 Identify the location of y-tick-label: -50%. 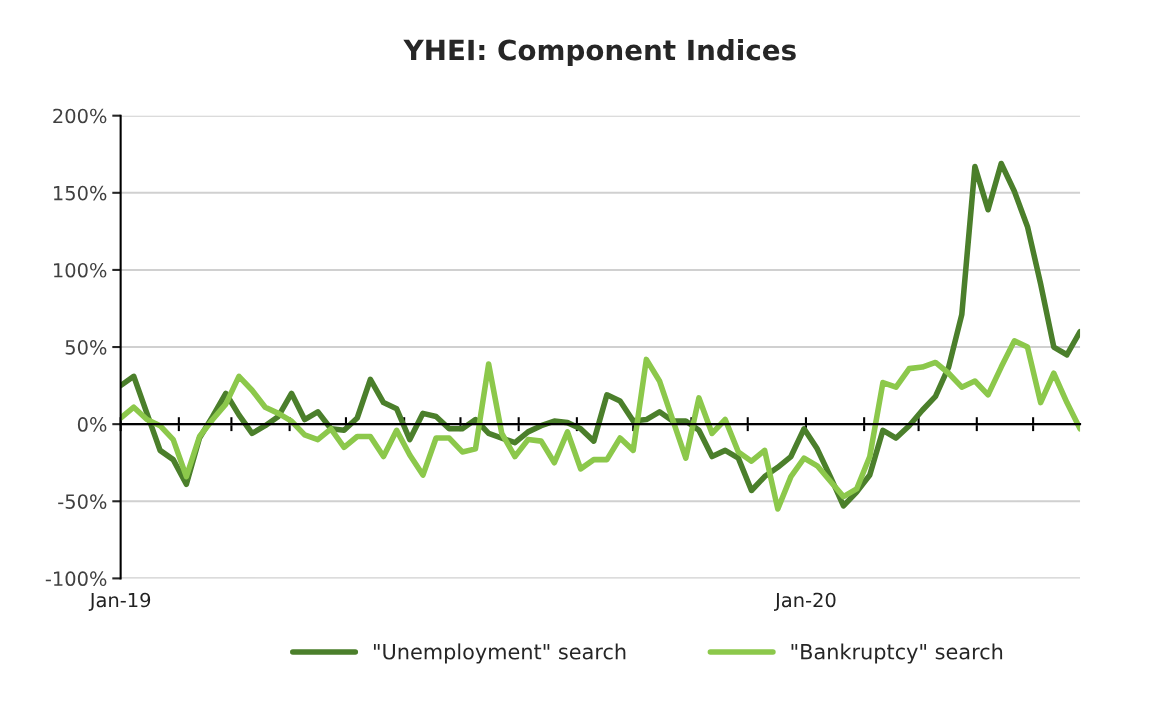
(82, 501).